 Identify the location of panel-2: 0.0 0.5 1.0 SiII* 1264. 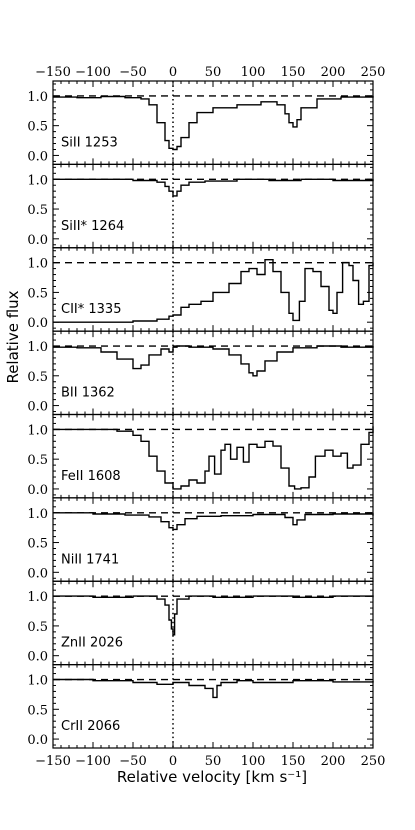
(200, 206).